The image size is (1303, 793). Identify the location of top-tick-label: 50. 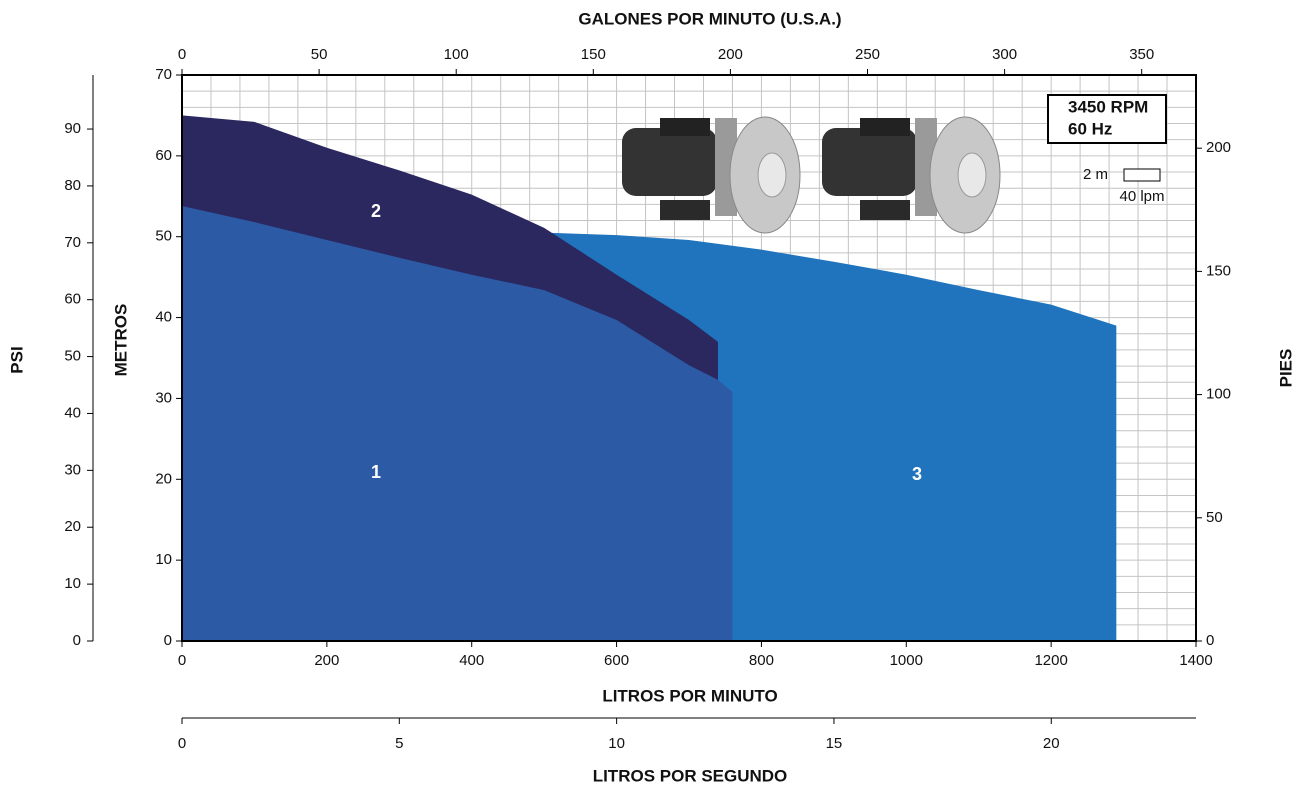
(319, 54).